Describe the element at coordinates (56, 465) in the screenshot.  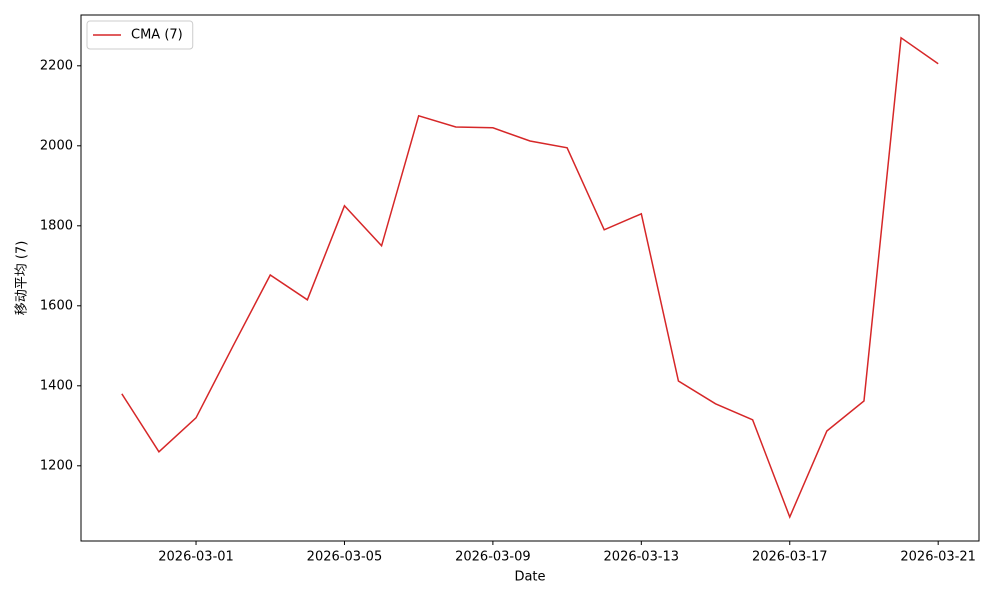
I see `y-tick-label: 1200` at that location.